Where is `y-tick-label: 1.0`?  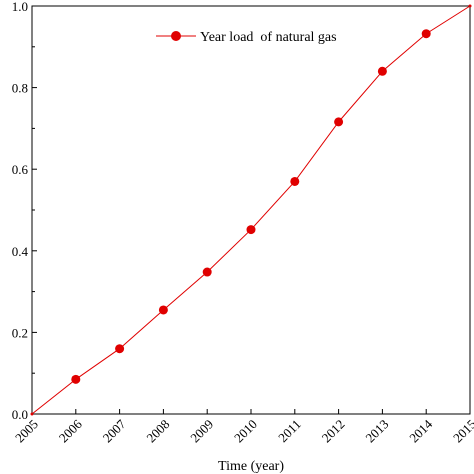
y-tick-label: 1.0 is located at coordinates (20, 7).